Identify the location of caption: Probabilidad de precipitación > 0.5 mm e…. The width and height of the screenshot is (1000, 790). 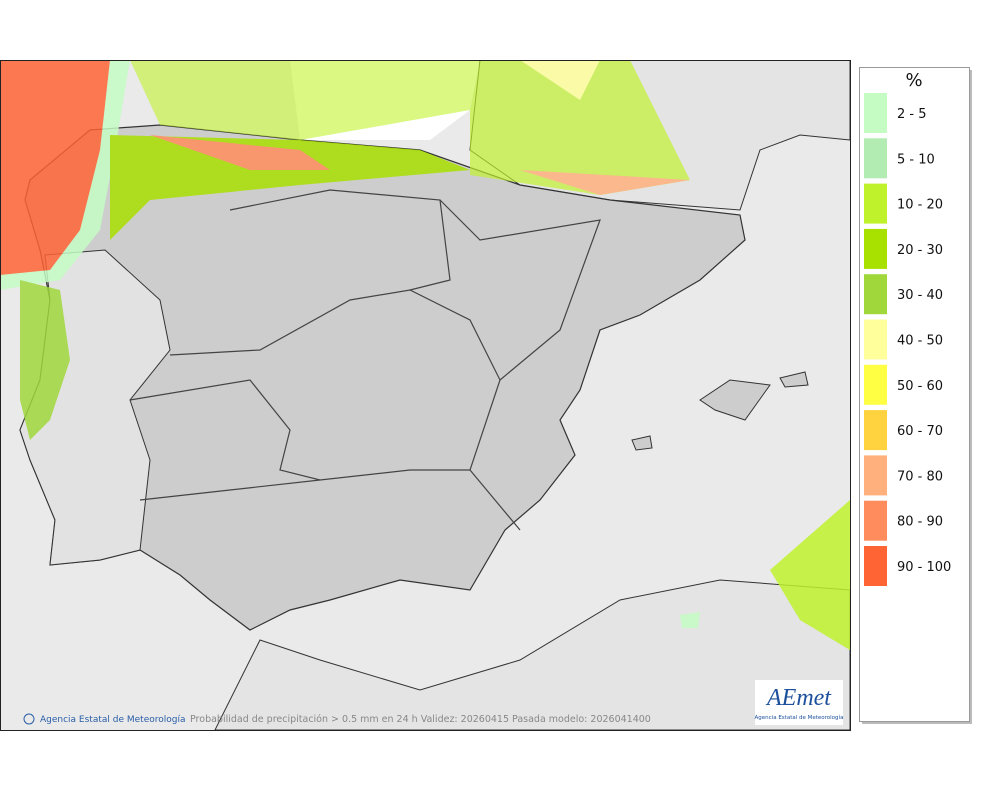
(420, 719).